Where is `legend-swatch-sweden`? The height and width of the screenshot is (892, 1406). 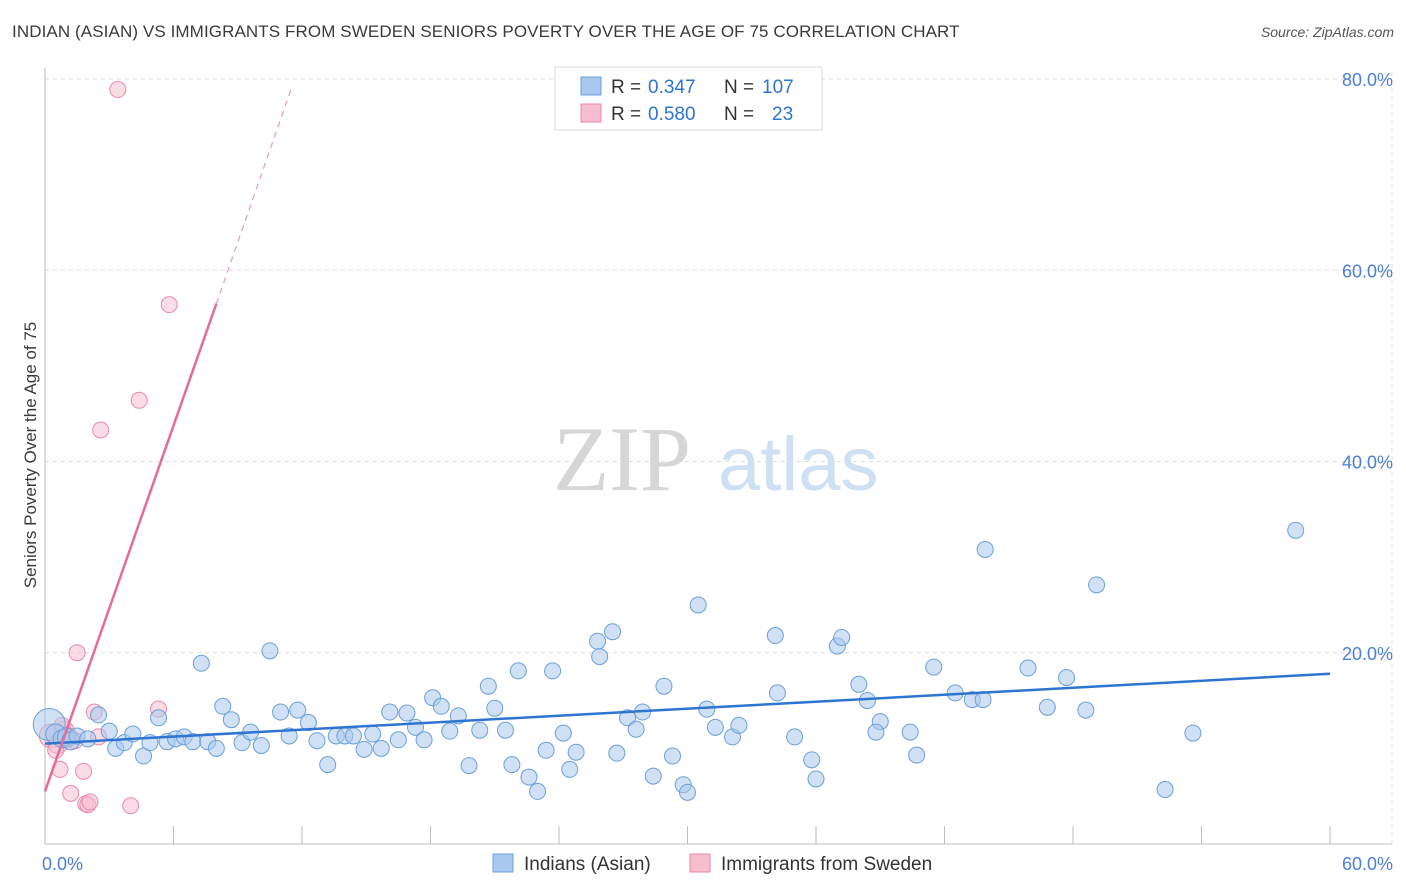
legend-swatch-sweden is located at coordinates (700, 863).